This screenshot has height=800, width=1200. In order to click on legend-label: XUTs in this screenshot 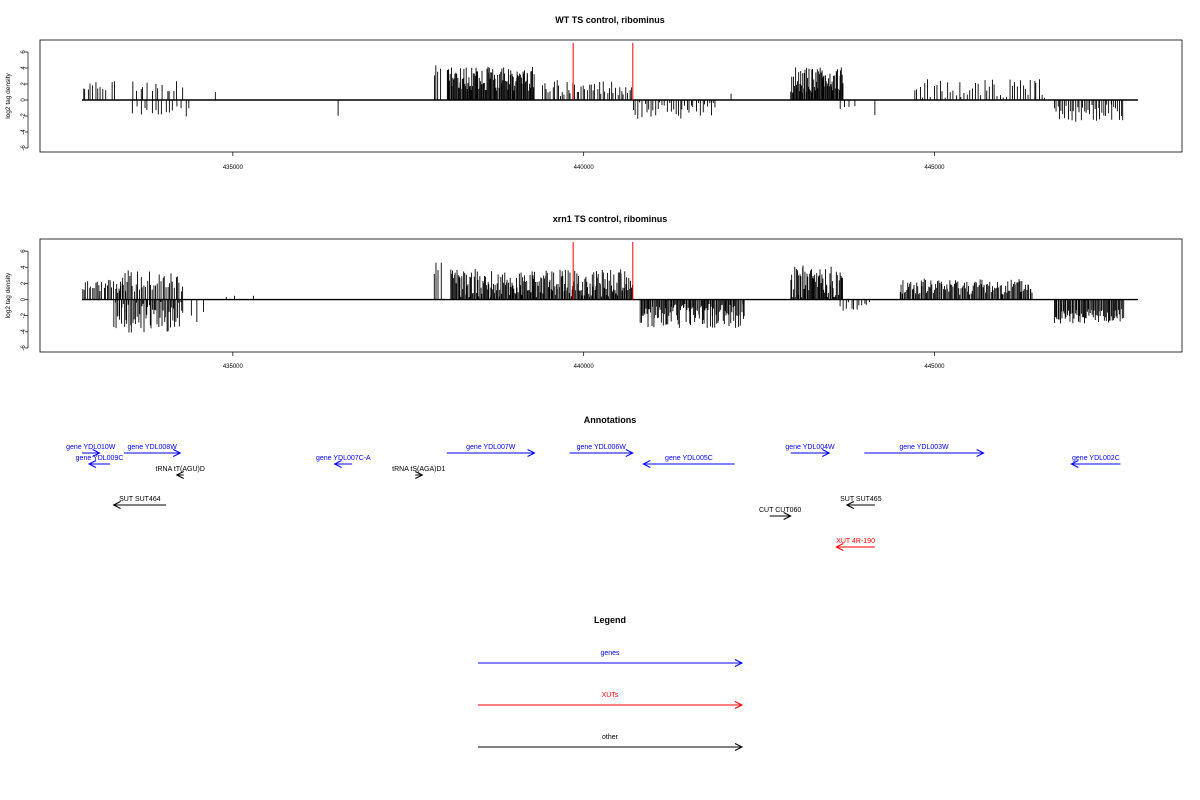, I will do `click(610, 695)`.